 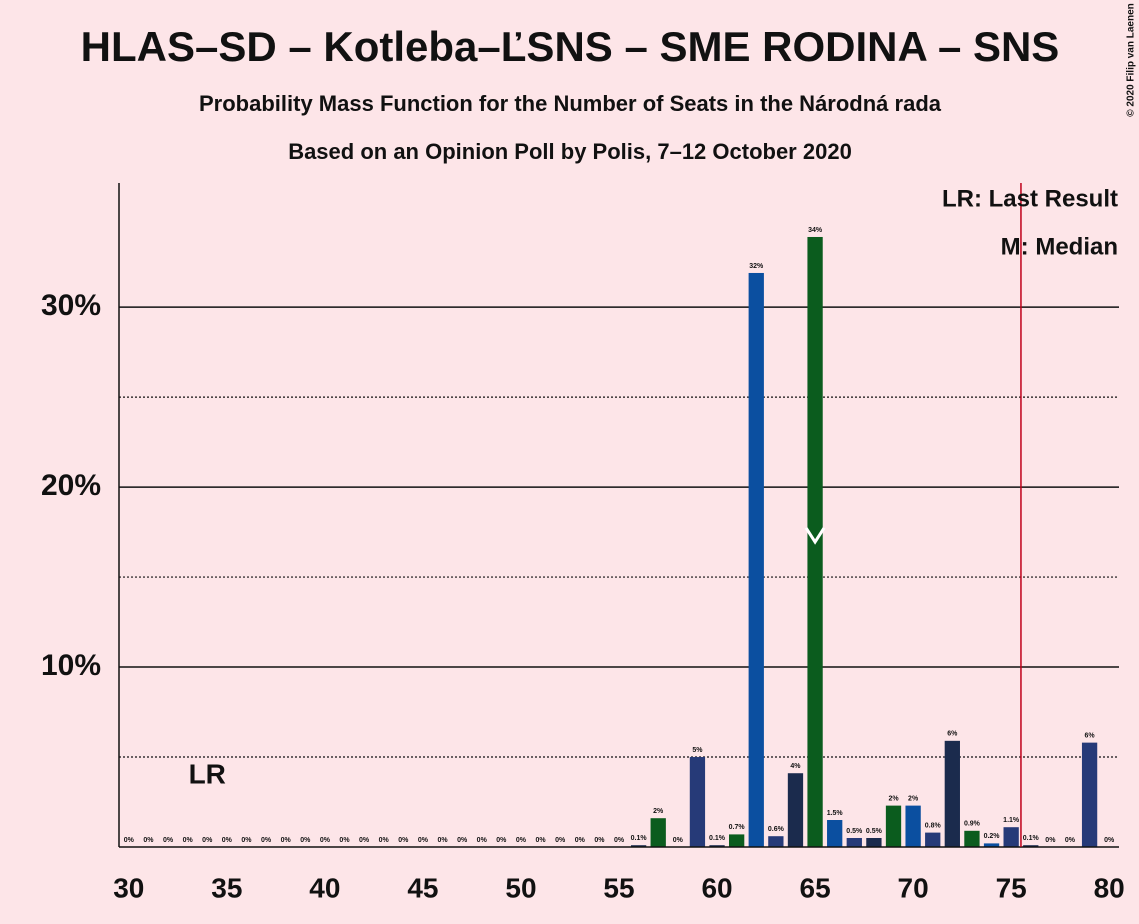 What do you see at coordinates (815, 887) in the screenshot?
I see `x-tick-label: 65` at bounding box center [815, 887].